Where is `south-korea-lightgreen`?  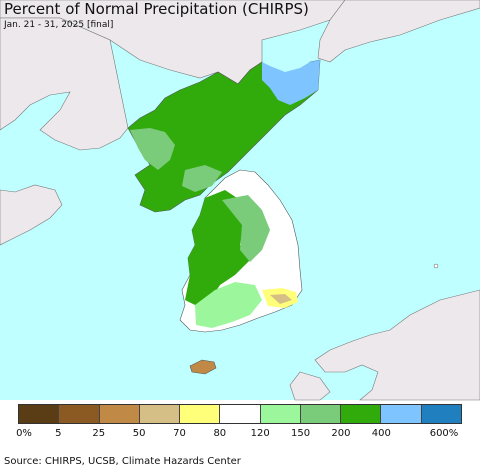
south-korea-lightgreen is located at coordinates (228, 305).